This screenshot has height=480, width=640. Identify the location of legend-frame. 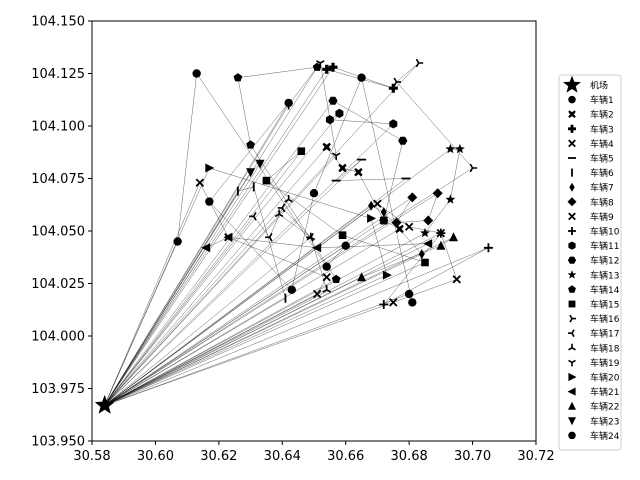
(590, 262).